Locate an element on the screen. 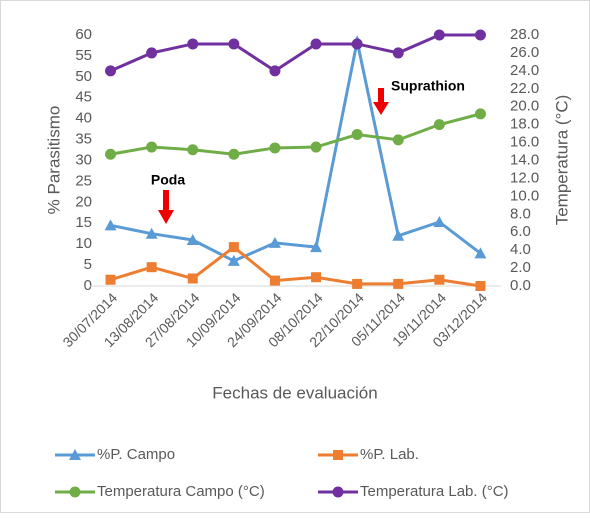  y-tick-label: 15 is located at coordinates (83, 222).